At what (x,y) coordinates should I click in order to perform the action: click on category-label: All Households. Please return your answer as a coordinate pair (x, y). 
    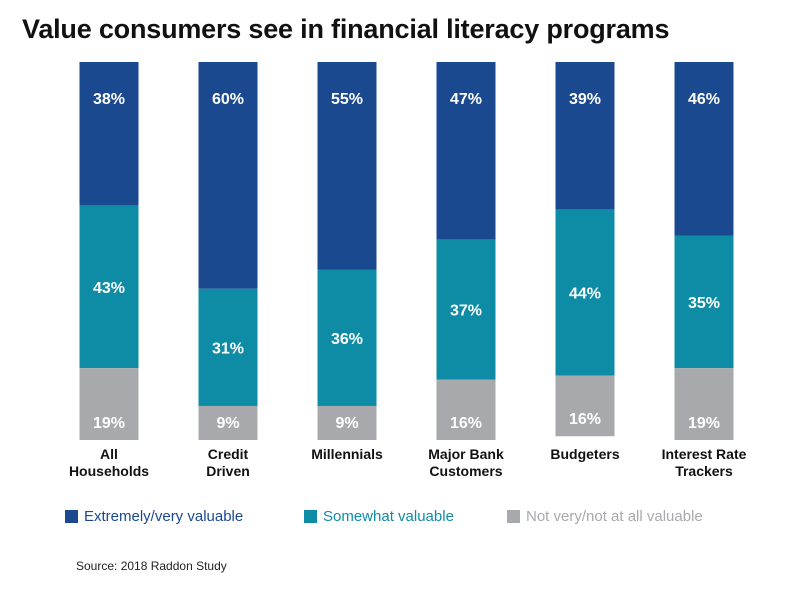
    Looking at the image, I should click on (109, 462).